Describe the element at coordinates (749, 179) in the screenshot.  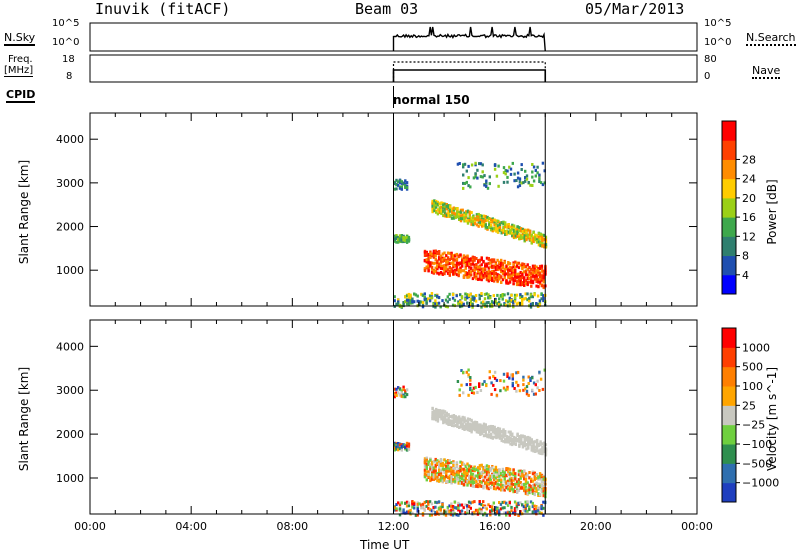
I see `colorbar-tick-label: 24` at that location.